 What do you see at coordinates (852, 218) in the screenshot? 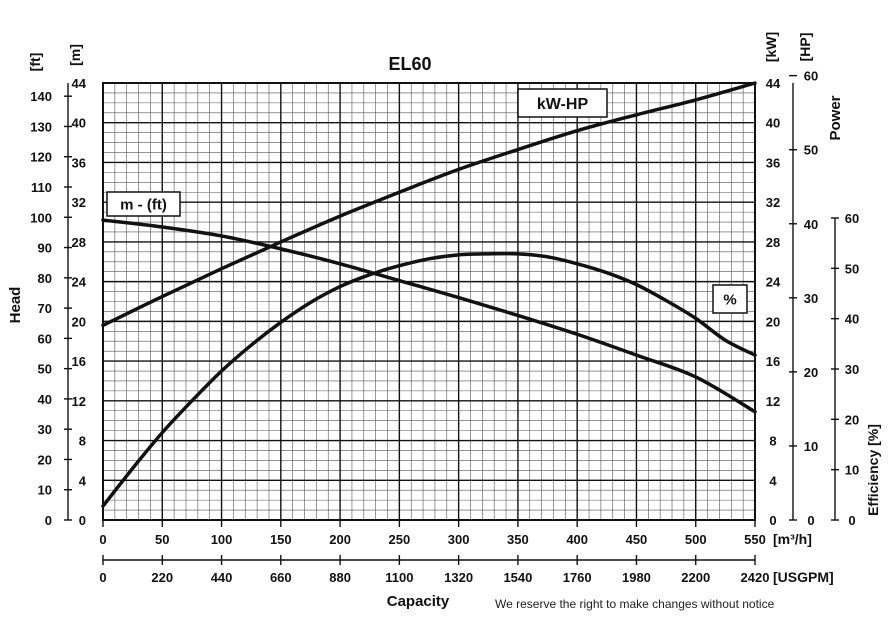
I see `efficiency-tick-label: 60` at bounding box center [852, 218].